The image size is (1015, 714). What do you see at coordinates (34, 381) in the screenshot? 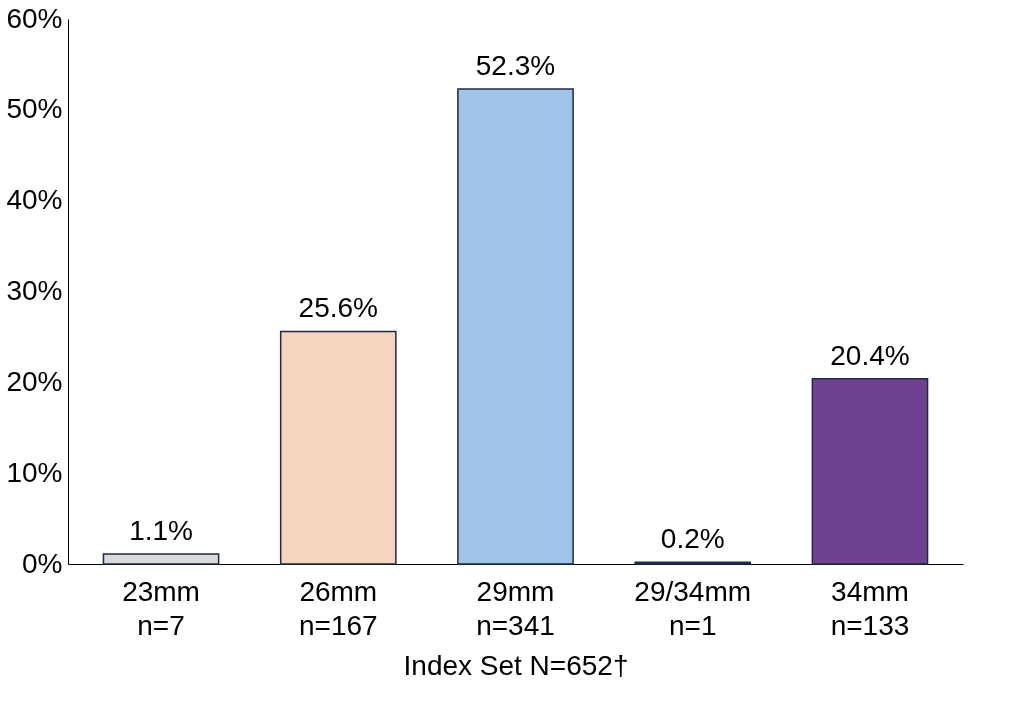
I see `y-tick-label: 20%` at bounding box center [34, 381].